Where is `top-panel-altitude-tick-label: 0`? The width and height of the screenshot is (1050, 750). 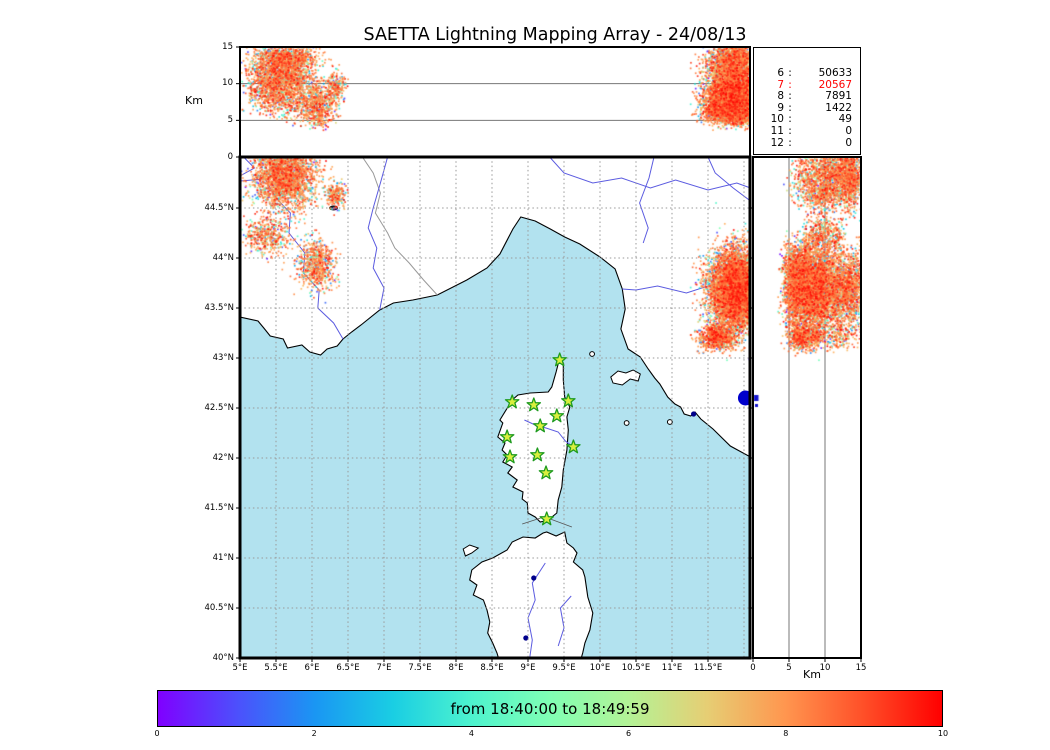
top-panel-altitude-tick-label: 0 is located at coordinates (230, 156).